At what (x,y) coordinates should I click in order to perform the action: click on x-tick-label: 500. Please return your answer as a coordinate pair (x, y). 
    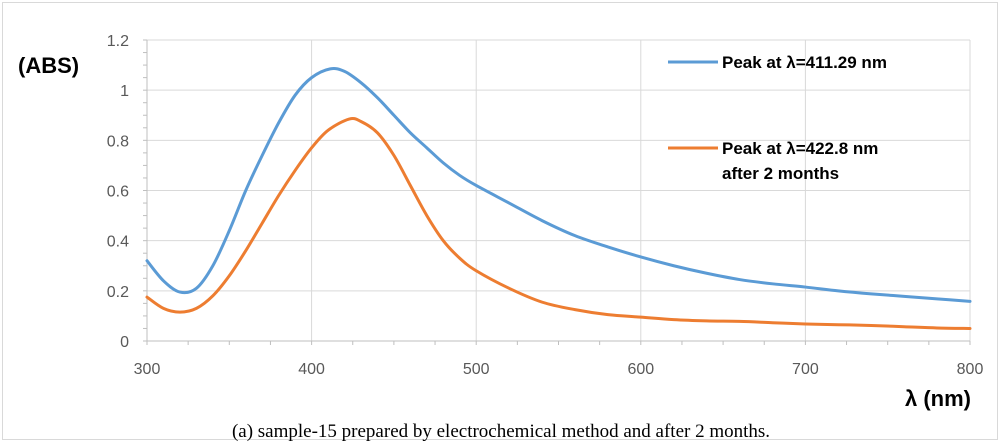
    Looking at the image, I should click on (476, 369).